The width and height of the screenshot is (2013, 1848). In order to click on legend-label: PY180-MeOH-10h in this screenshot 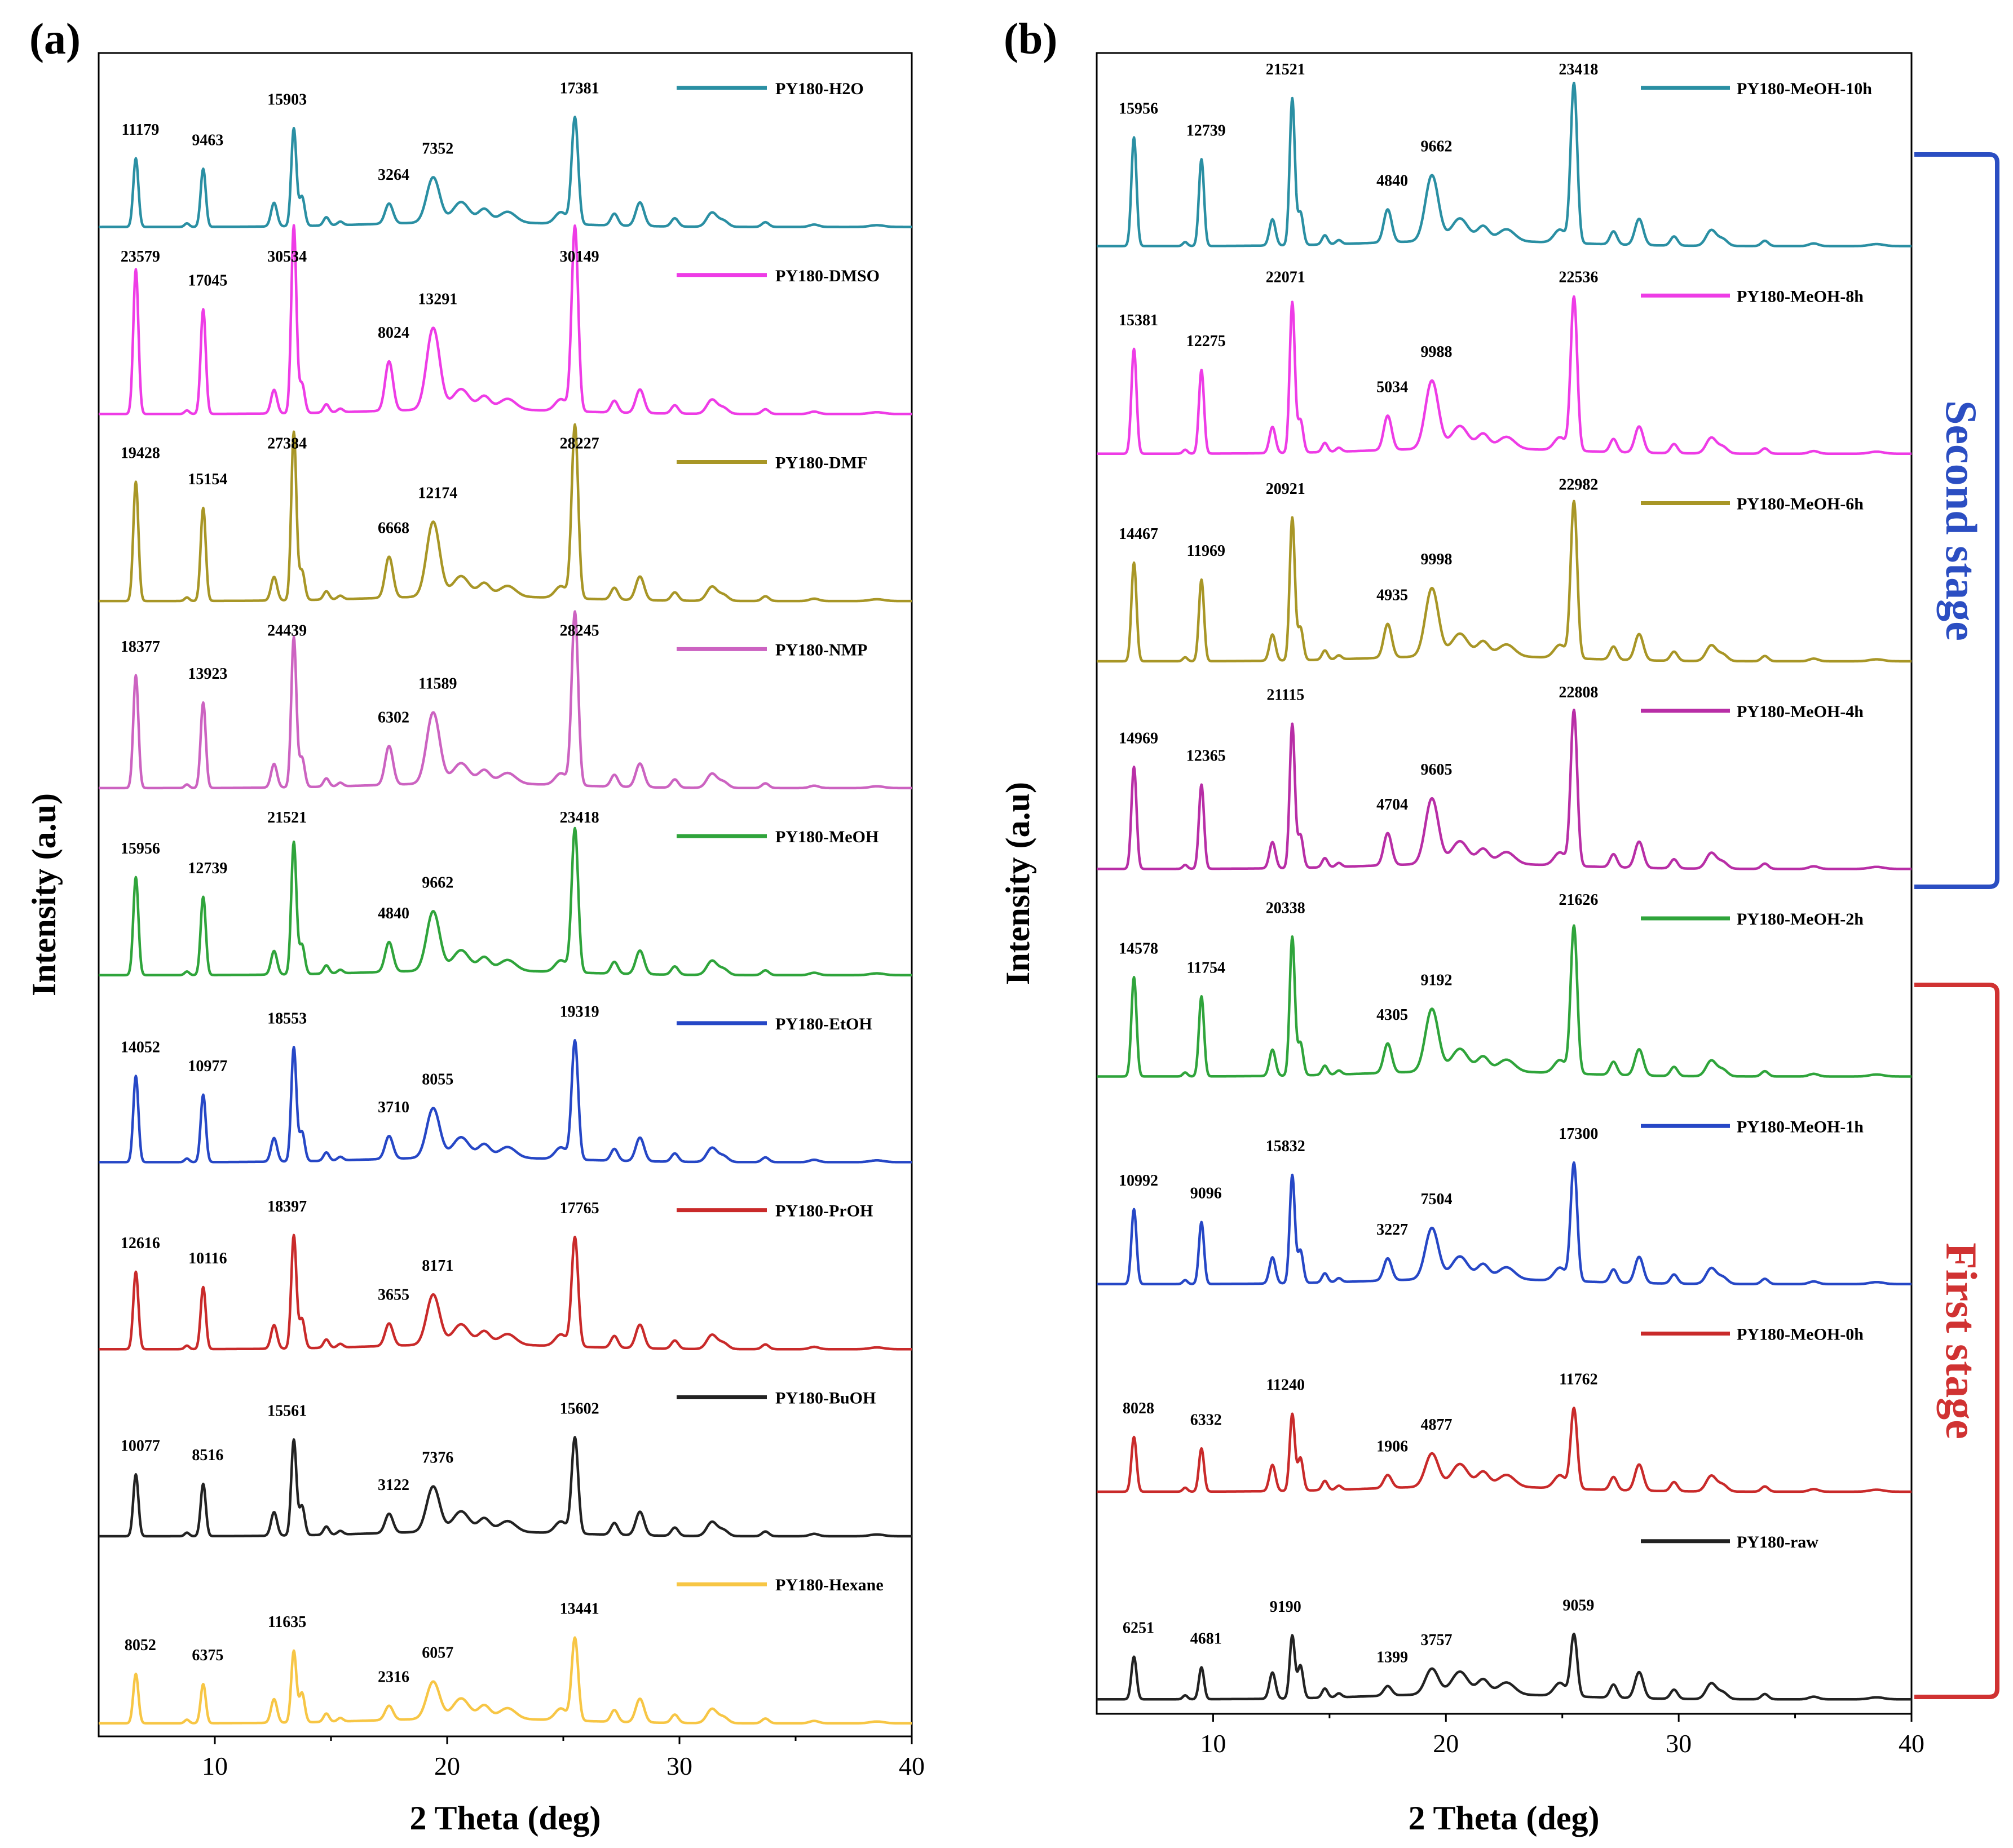, I will do `click(1804, 88)`.